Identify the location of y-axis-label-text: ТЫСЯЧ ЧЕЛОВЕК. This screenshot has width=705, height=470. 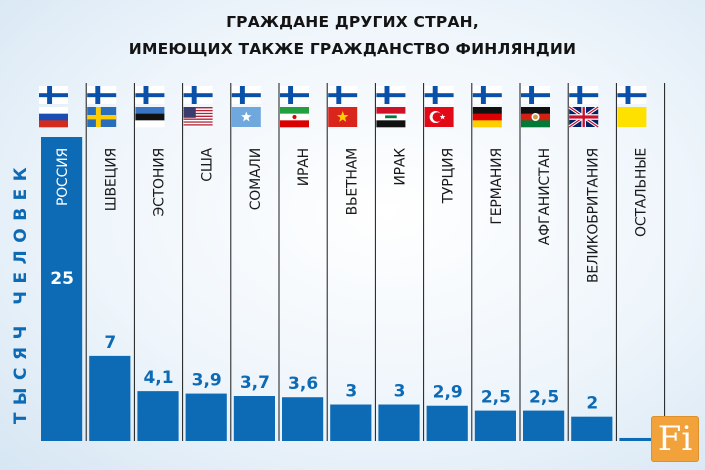
(21, 292).